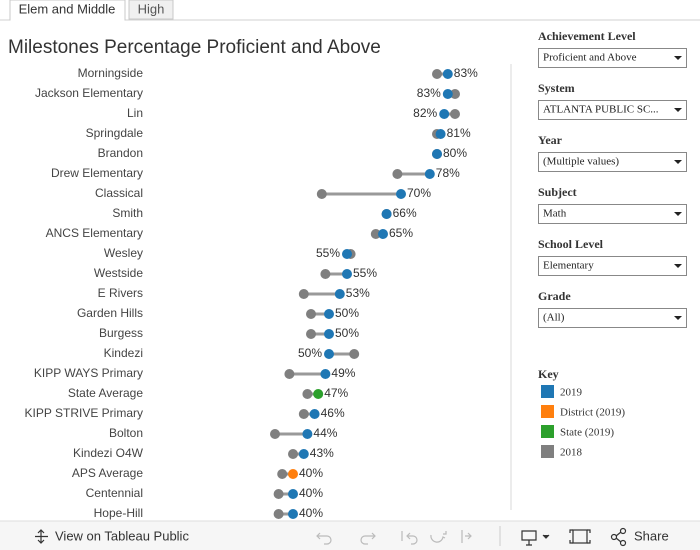 Image resolution: width=700 pixels, height=550 pixels. Describe the element at coordinates (568, 266) in the screenshot. I see `dropdown-value: Elementary` at that location.